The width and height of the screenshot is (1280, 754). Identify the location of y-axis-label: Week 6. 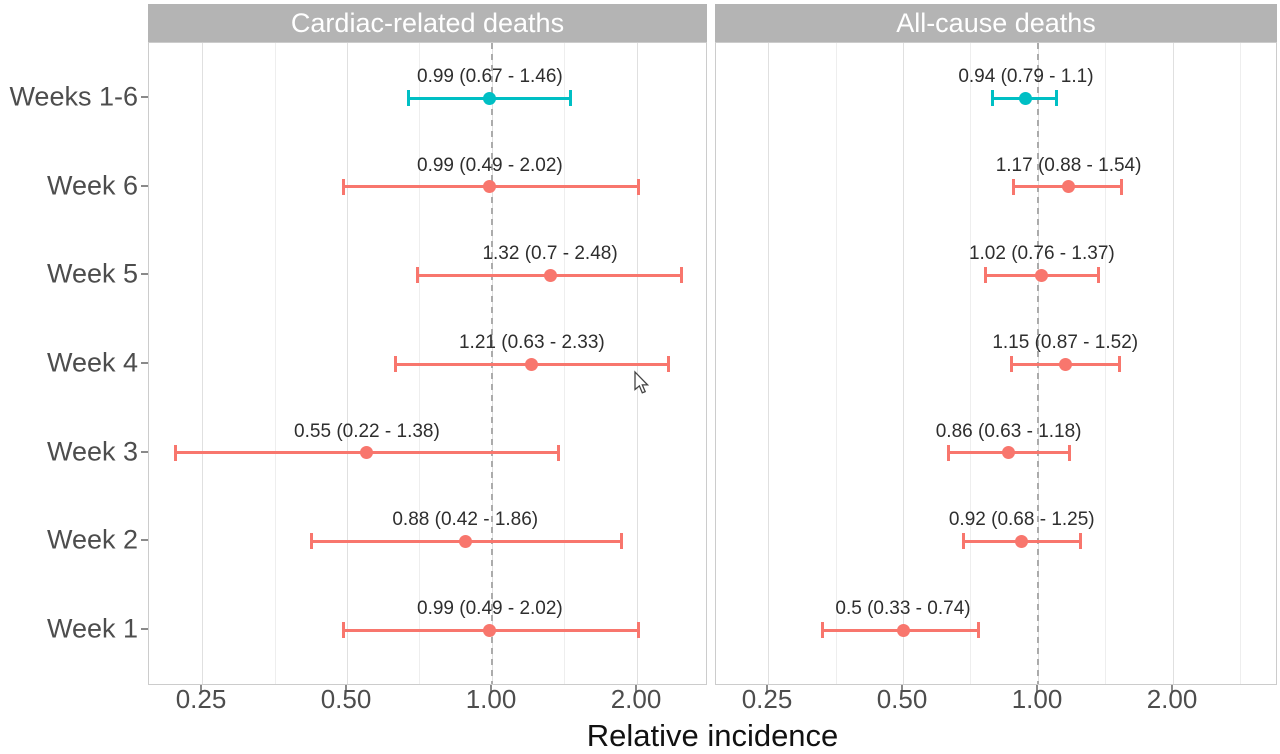
(92, 185).